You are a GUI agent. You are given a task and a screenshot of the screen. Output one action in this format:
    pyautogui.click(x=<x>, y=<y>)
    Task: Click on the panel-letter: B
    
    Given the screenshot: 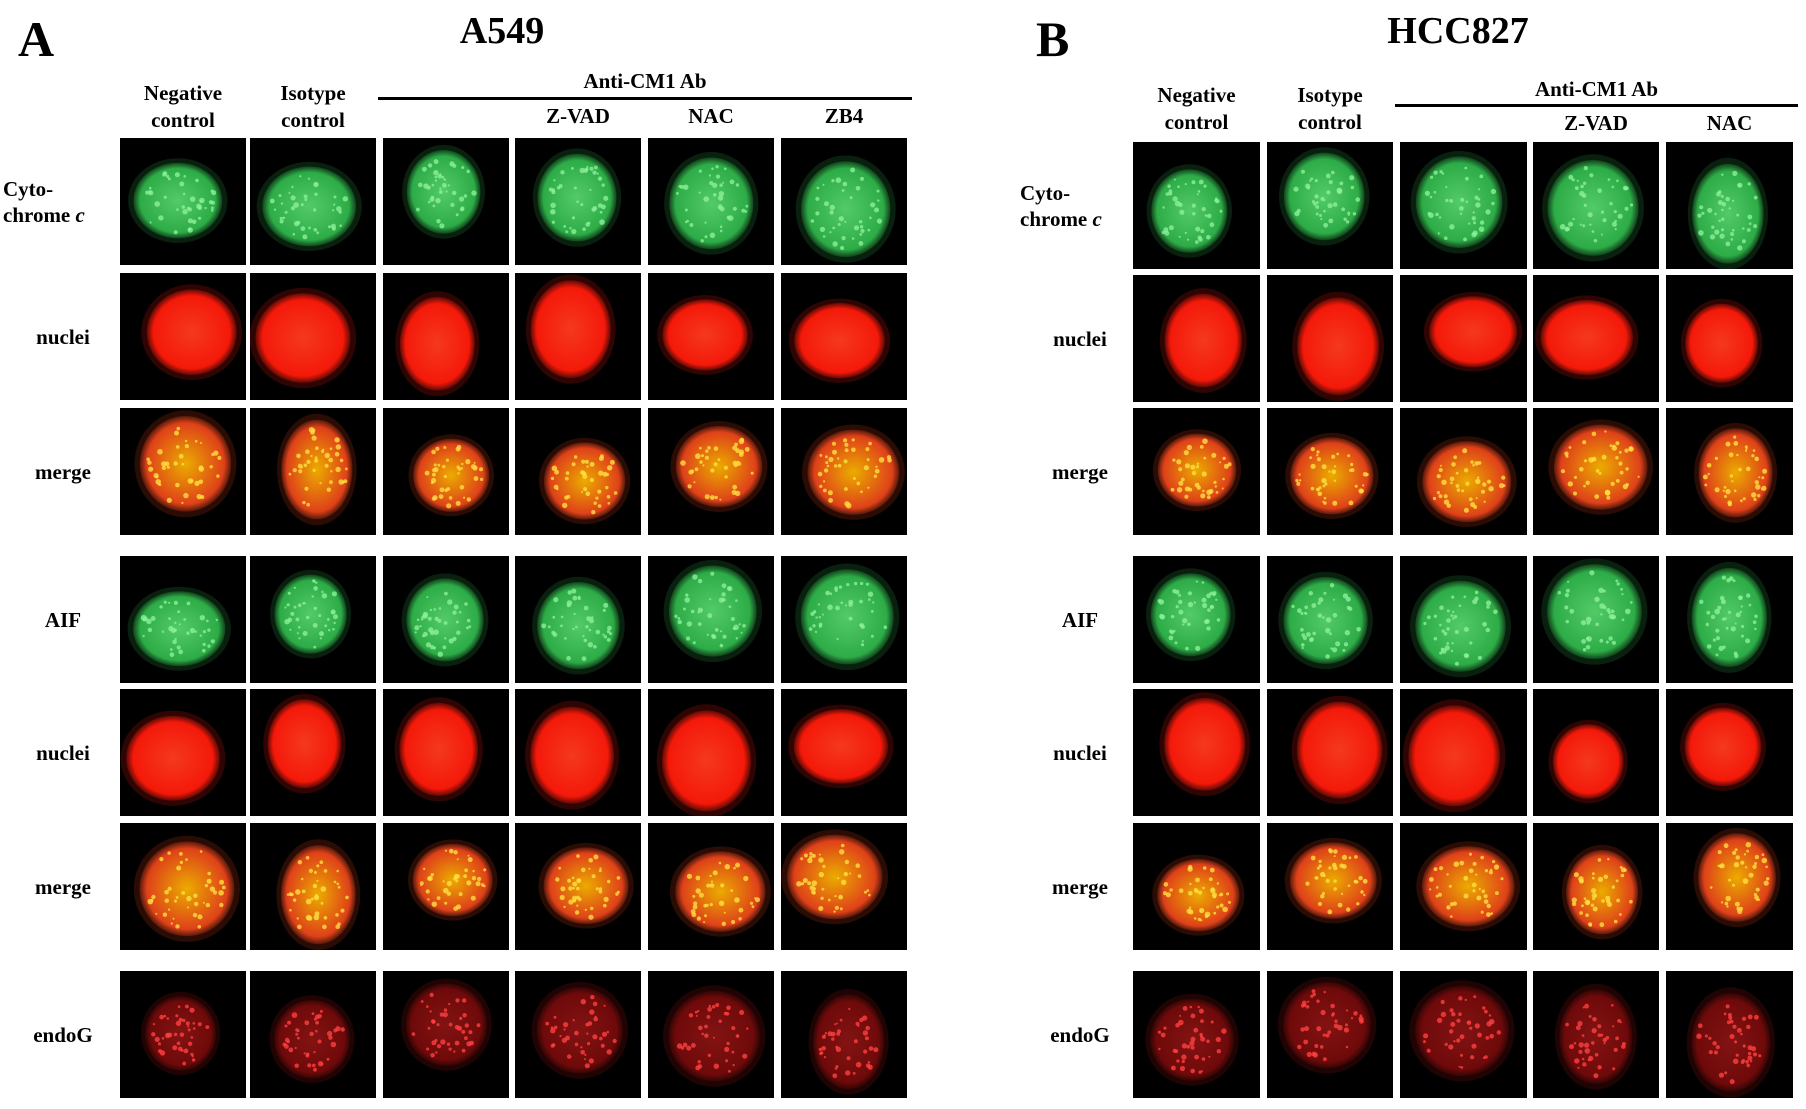 What is the action you would take?
    pyautogui.click(x=1053, y=39)
    